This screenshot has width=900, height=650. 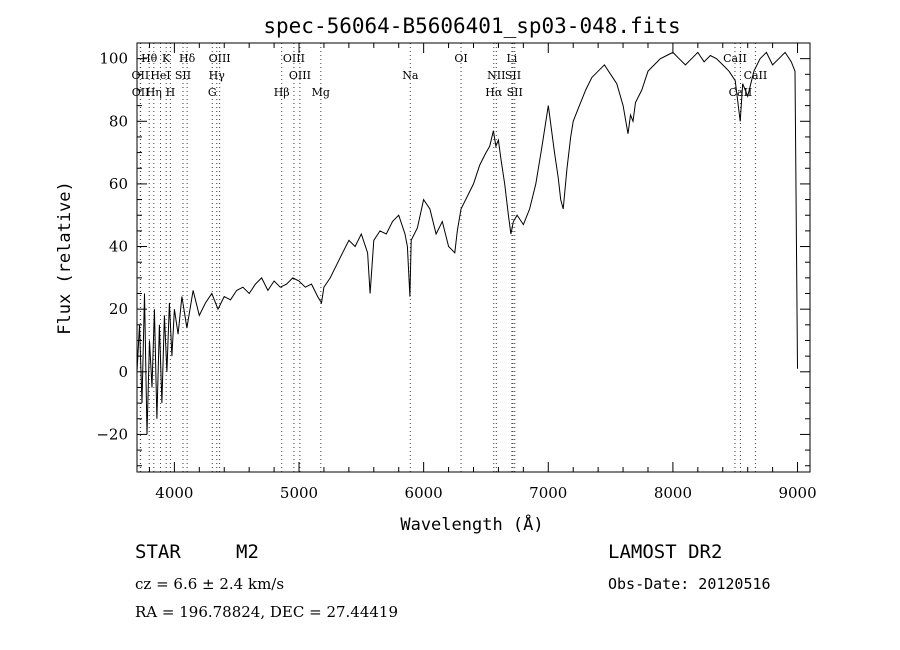 I want to click on x-tick-label: 6000, so click(x=424, y=493).